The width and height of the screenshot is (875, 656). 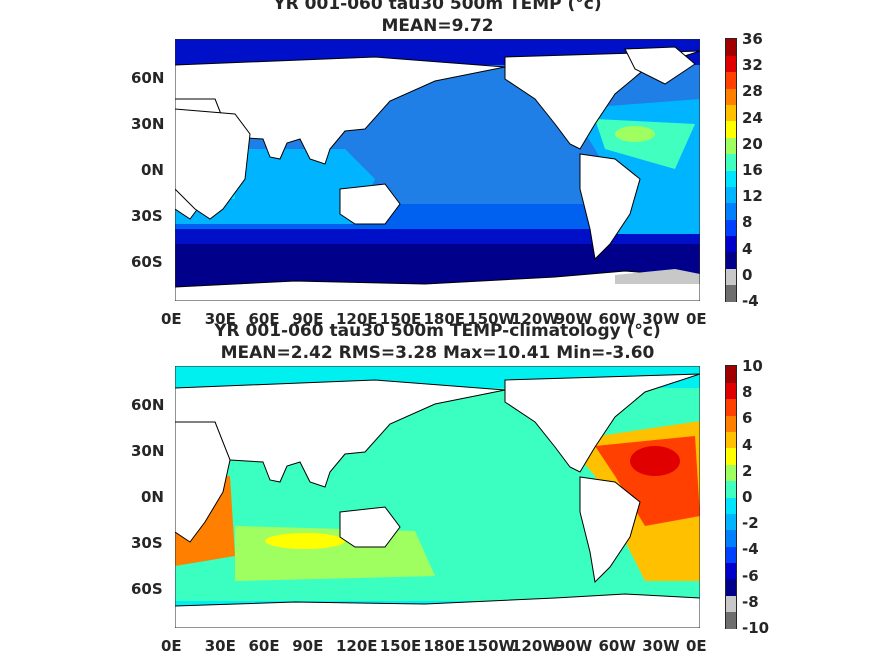 What do you see at coordinates (610, 207) in the screenshot?
I see `panel-1-land-samerica` at bounding box center [610, 207].